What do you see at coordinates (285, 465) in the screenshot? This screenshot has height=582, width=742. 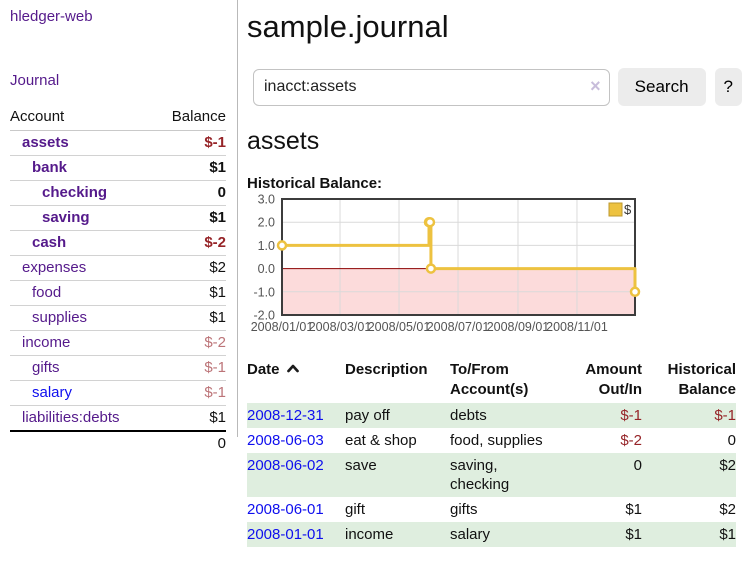 I see `transaction-date-link: 2008-06-02` at bounding box center [285, 465].